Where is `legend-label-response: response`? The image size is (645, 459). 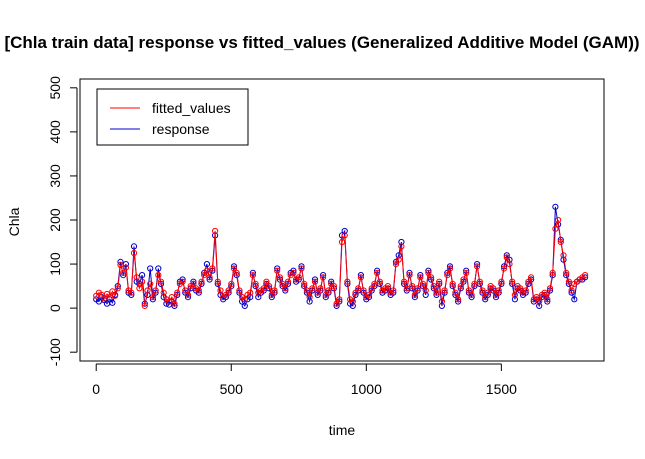
legend-label-response: response is located at coordinates (181, 129).